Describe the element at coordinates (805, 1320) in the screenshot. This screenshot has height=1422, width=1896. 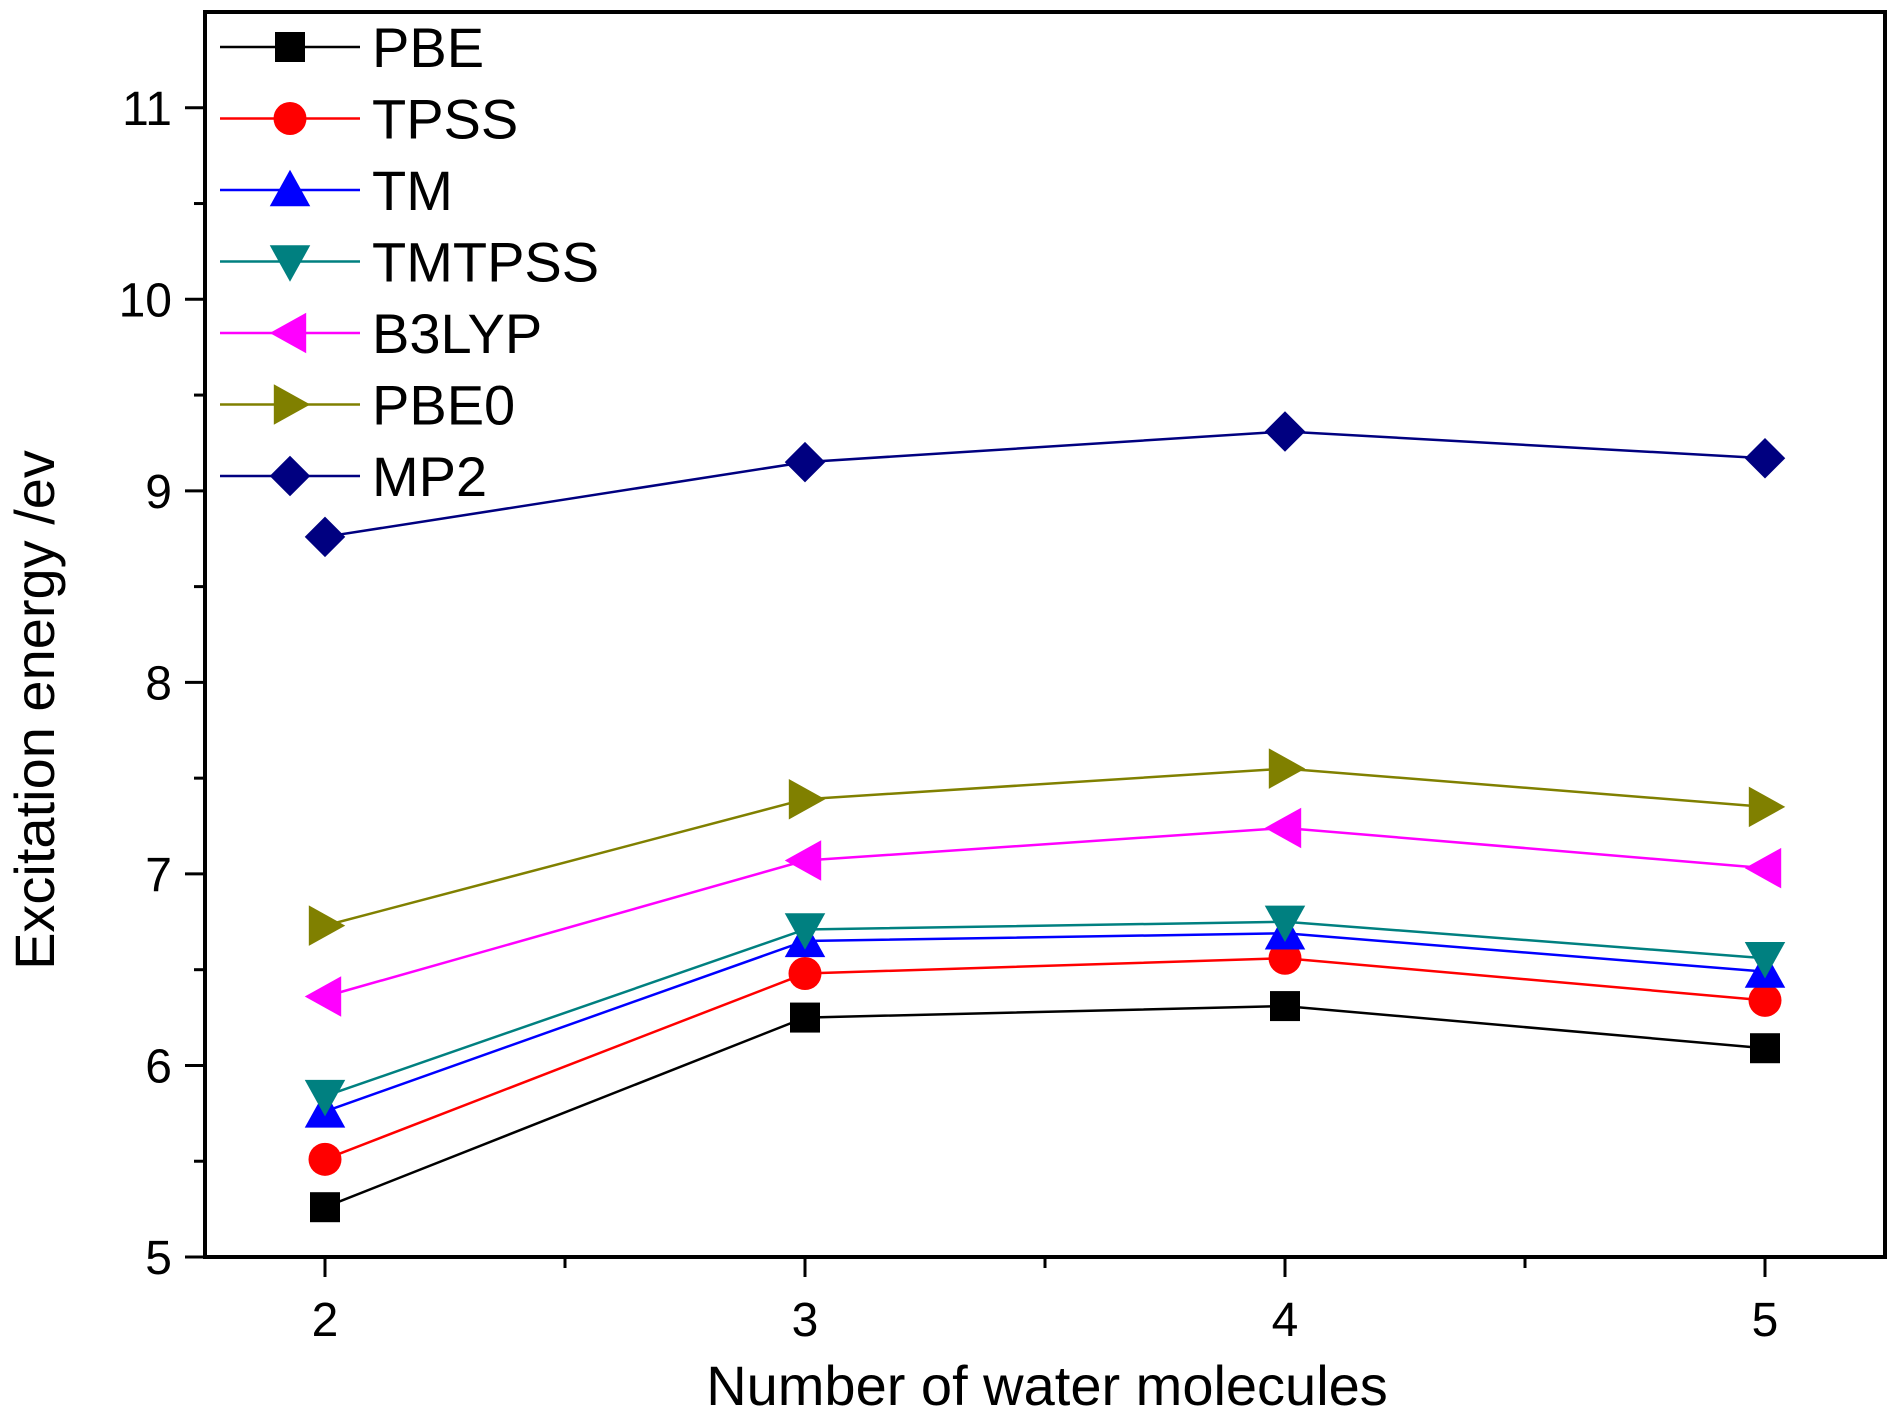
I see `x-tick-label: 3` at that location.